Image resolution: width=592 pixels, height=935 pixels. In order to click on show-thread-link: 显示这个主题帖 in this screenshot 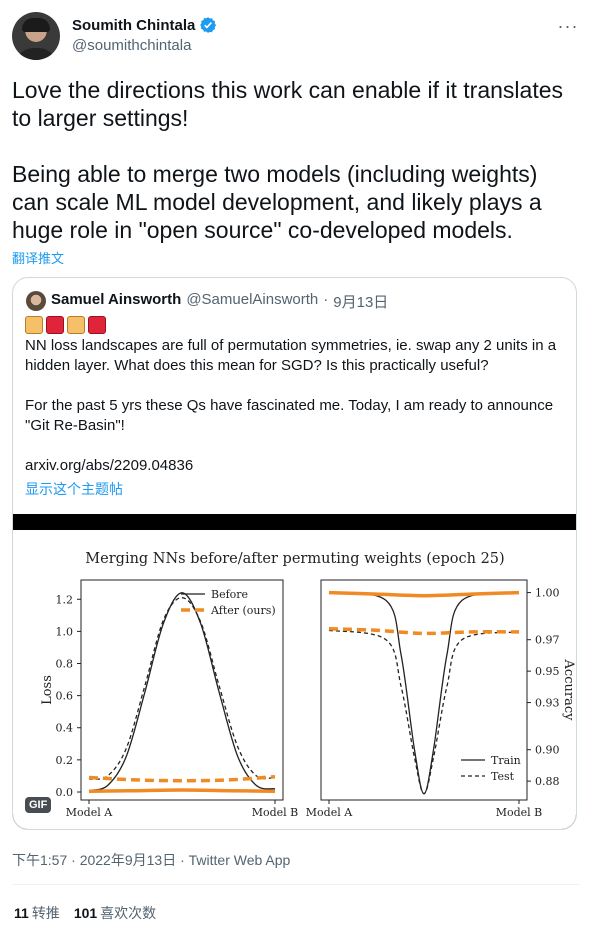, I will do `click(74, 489)`.